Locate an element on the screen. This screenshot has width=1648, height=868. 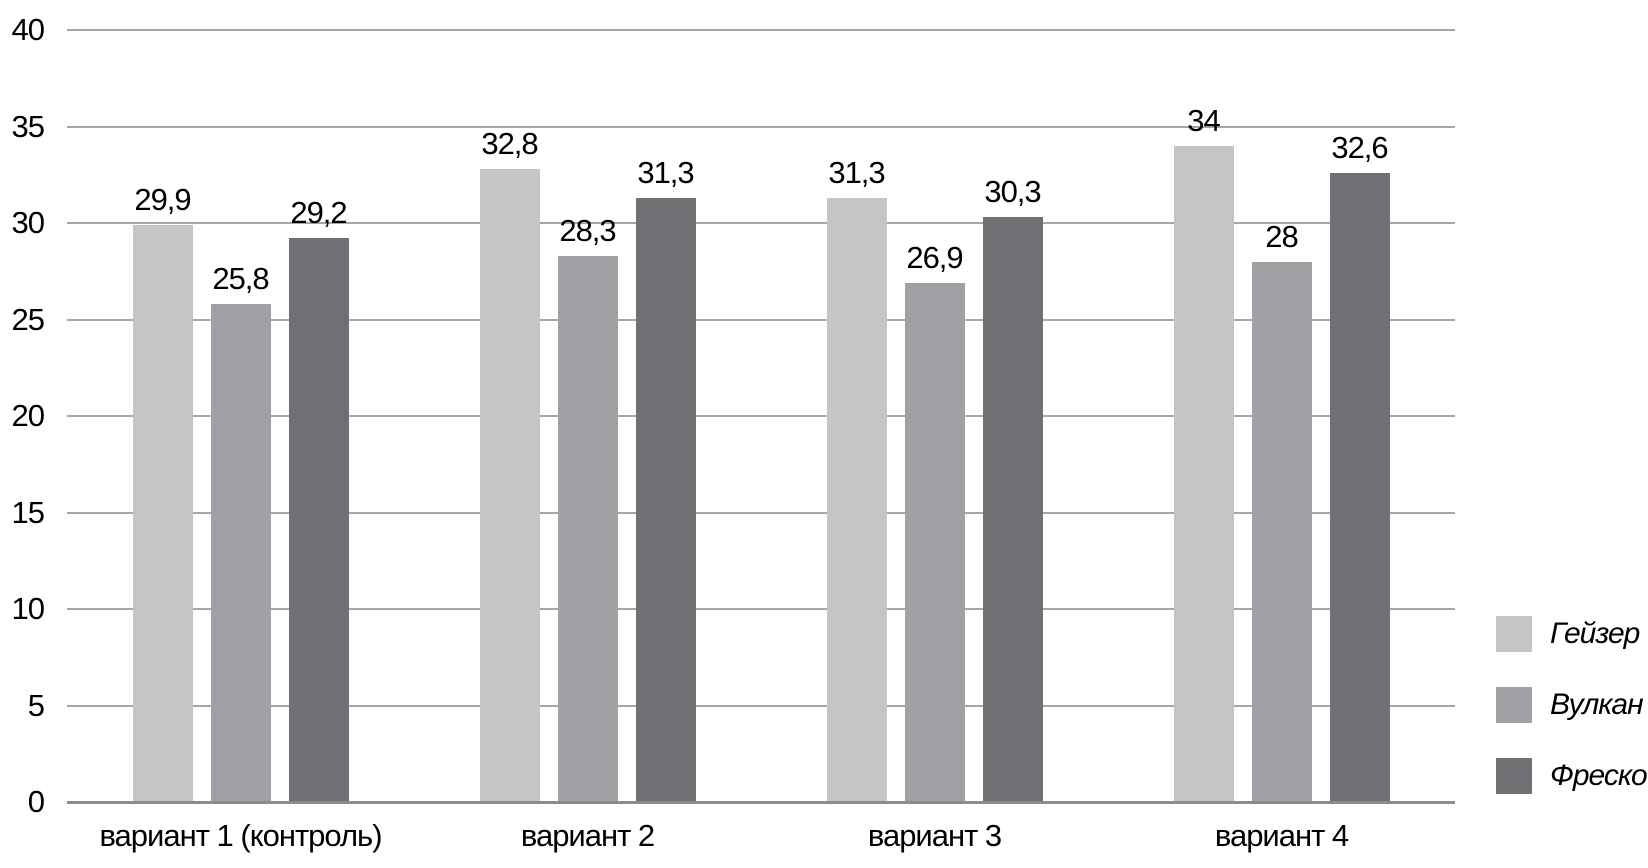
bar-Вулкан: 25,8 is located at coordinates (240, 531).